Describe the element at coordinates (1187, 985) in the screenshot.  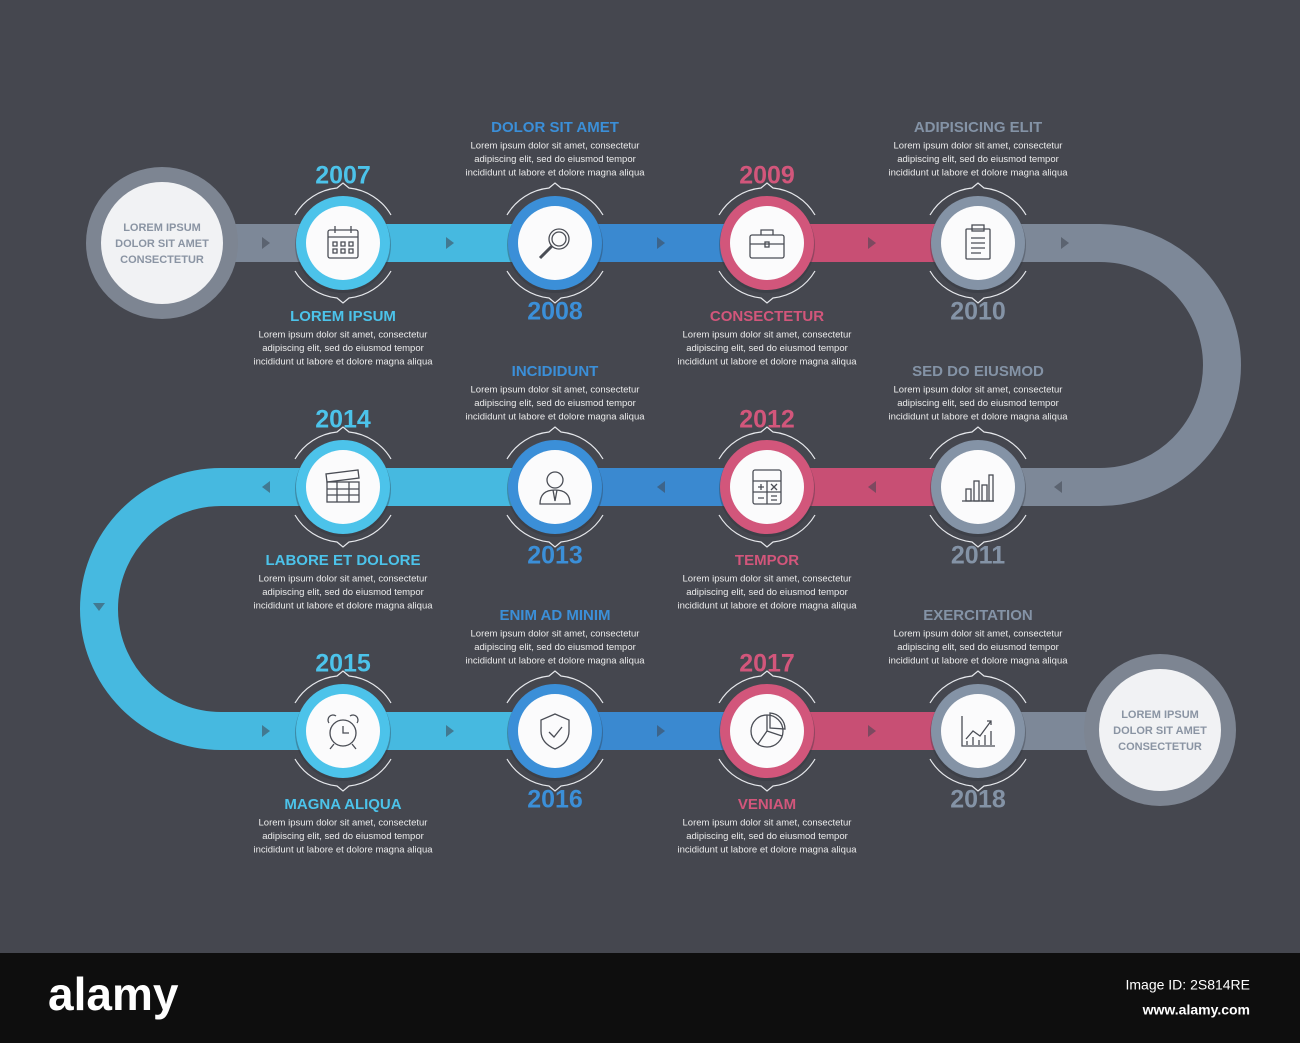
I see `footer-image-id: Image ID: 2S814RE` at that location.